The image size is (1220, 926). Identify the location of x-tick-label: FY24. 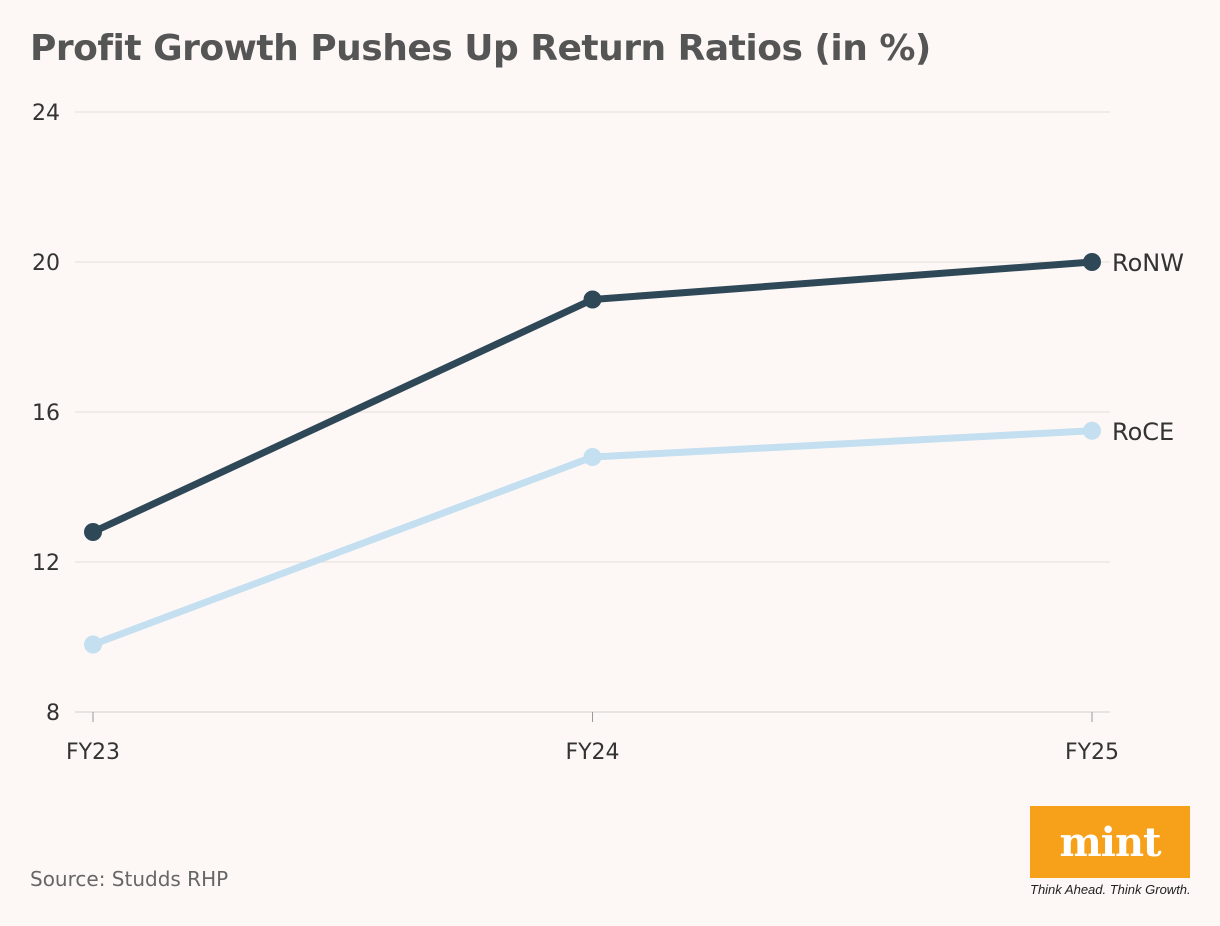
(592, 752).